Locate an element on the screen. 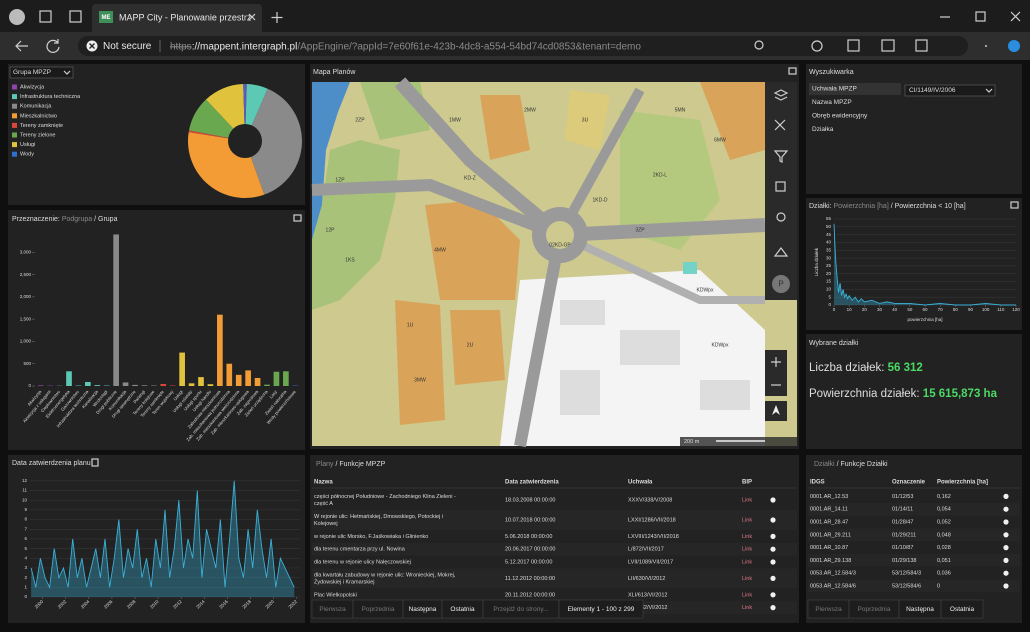 This screenshot has height=632, width=1030. draw-tool is located at coordinates (781, 252).